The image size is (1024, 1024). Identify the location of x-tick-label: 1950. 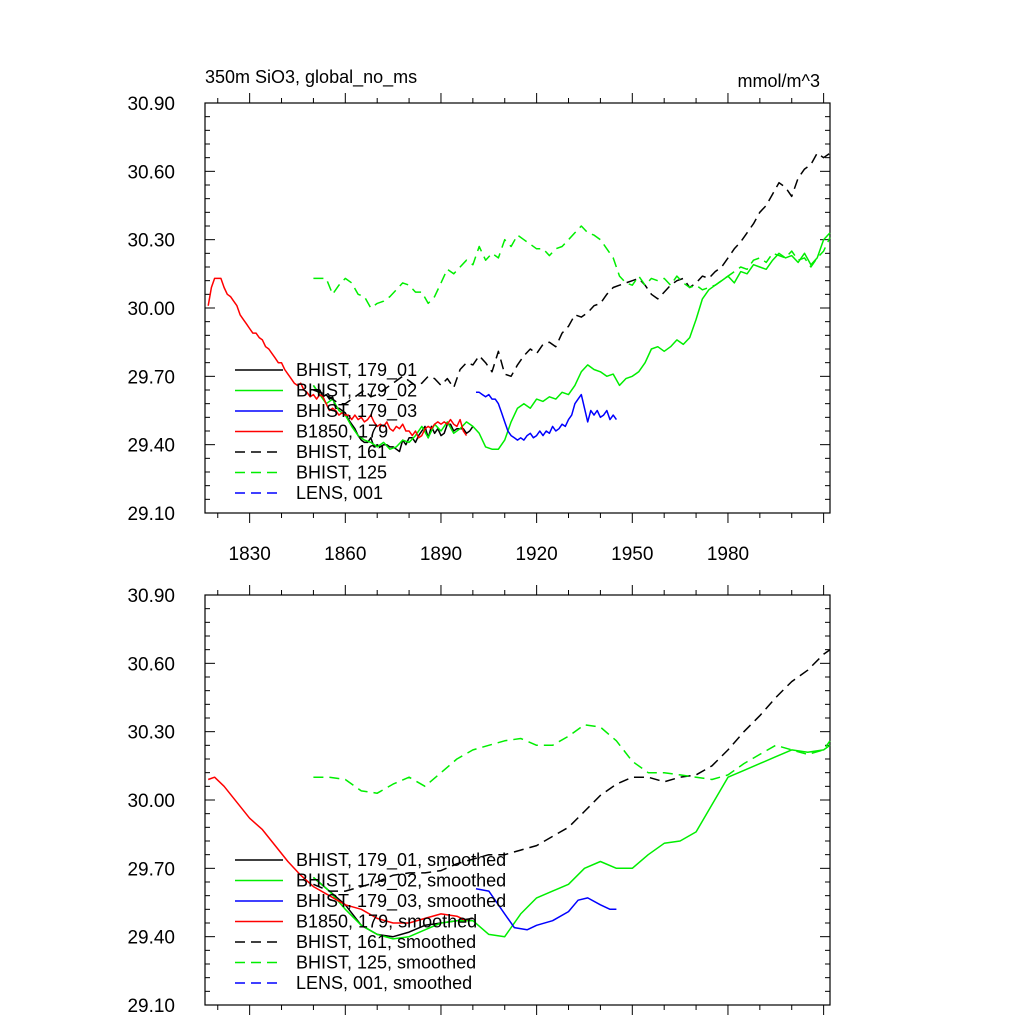
(632, 554).